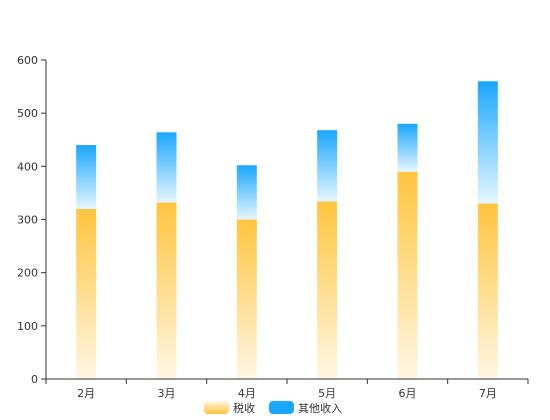  Describe the element at coordinates (34, 379) in the screenshot. I see `y-tick-label-0: 0` at that location.